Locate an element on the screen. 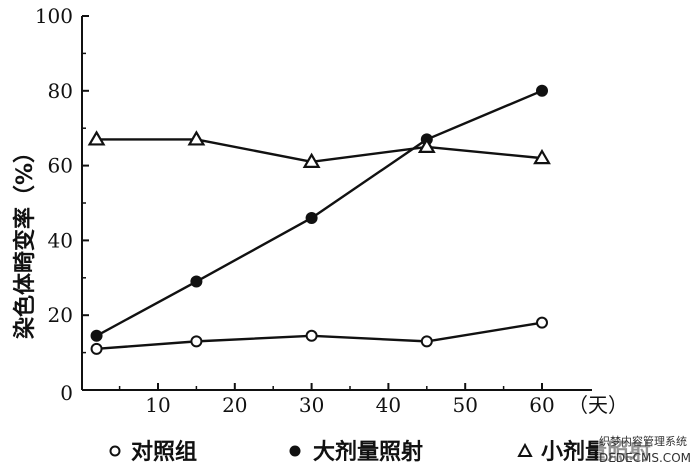 This screenshot has height=468, width=693. y-tick-label: 100 is located at coordinates (54, 16).